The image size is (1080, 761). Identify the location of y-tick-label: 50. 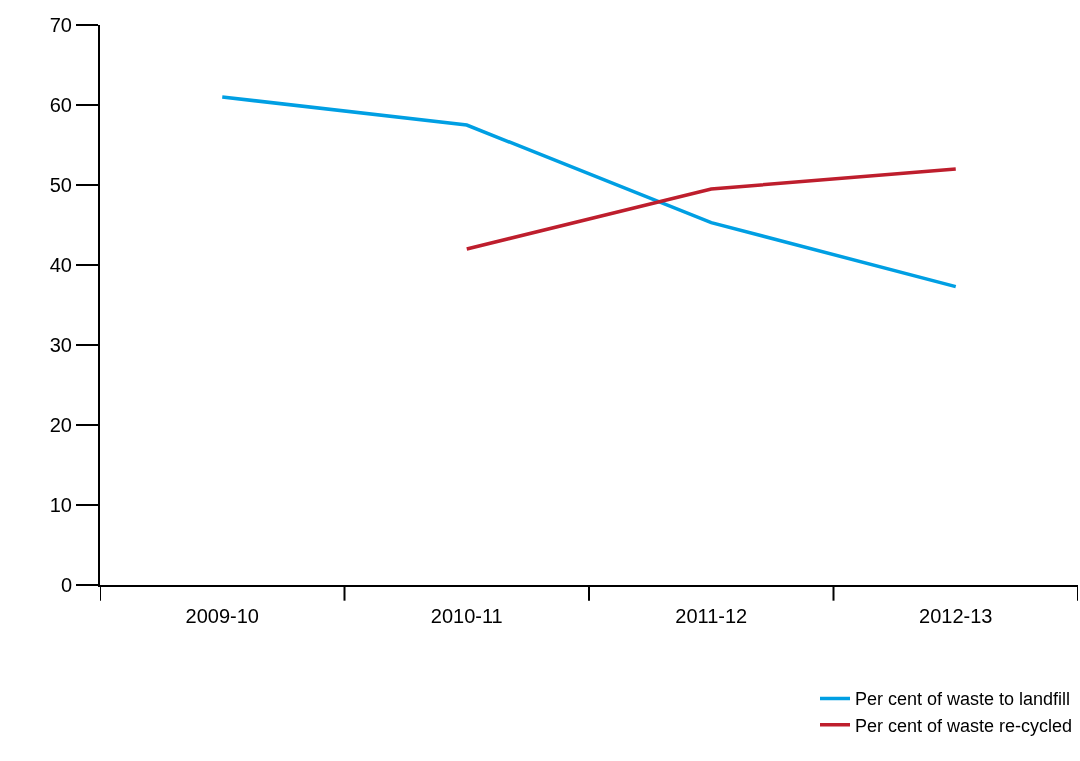
(60, 185).